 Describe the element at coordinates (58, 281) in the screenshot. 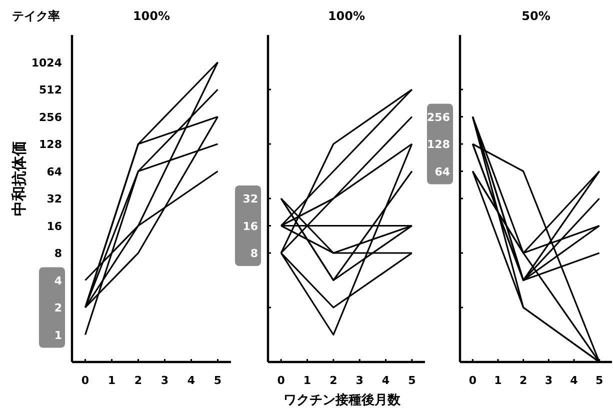

I see `y-tick-label: 4` at that location.